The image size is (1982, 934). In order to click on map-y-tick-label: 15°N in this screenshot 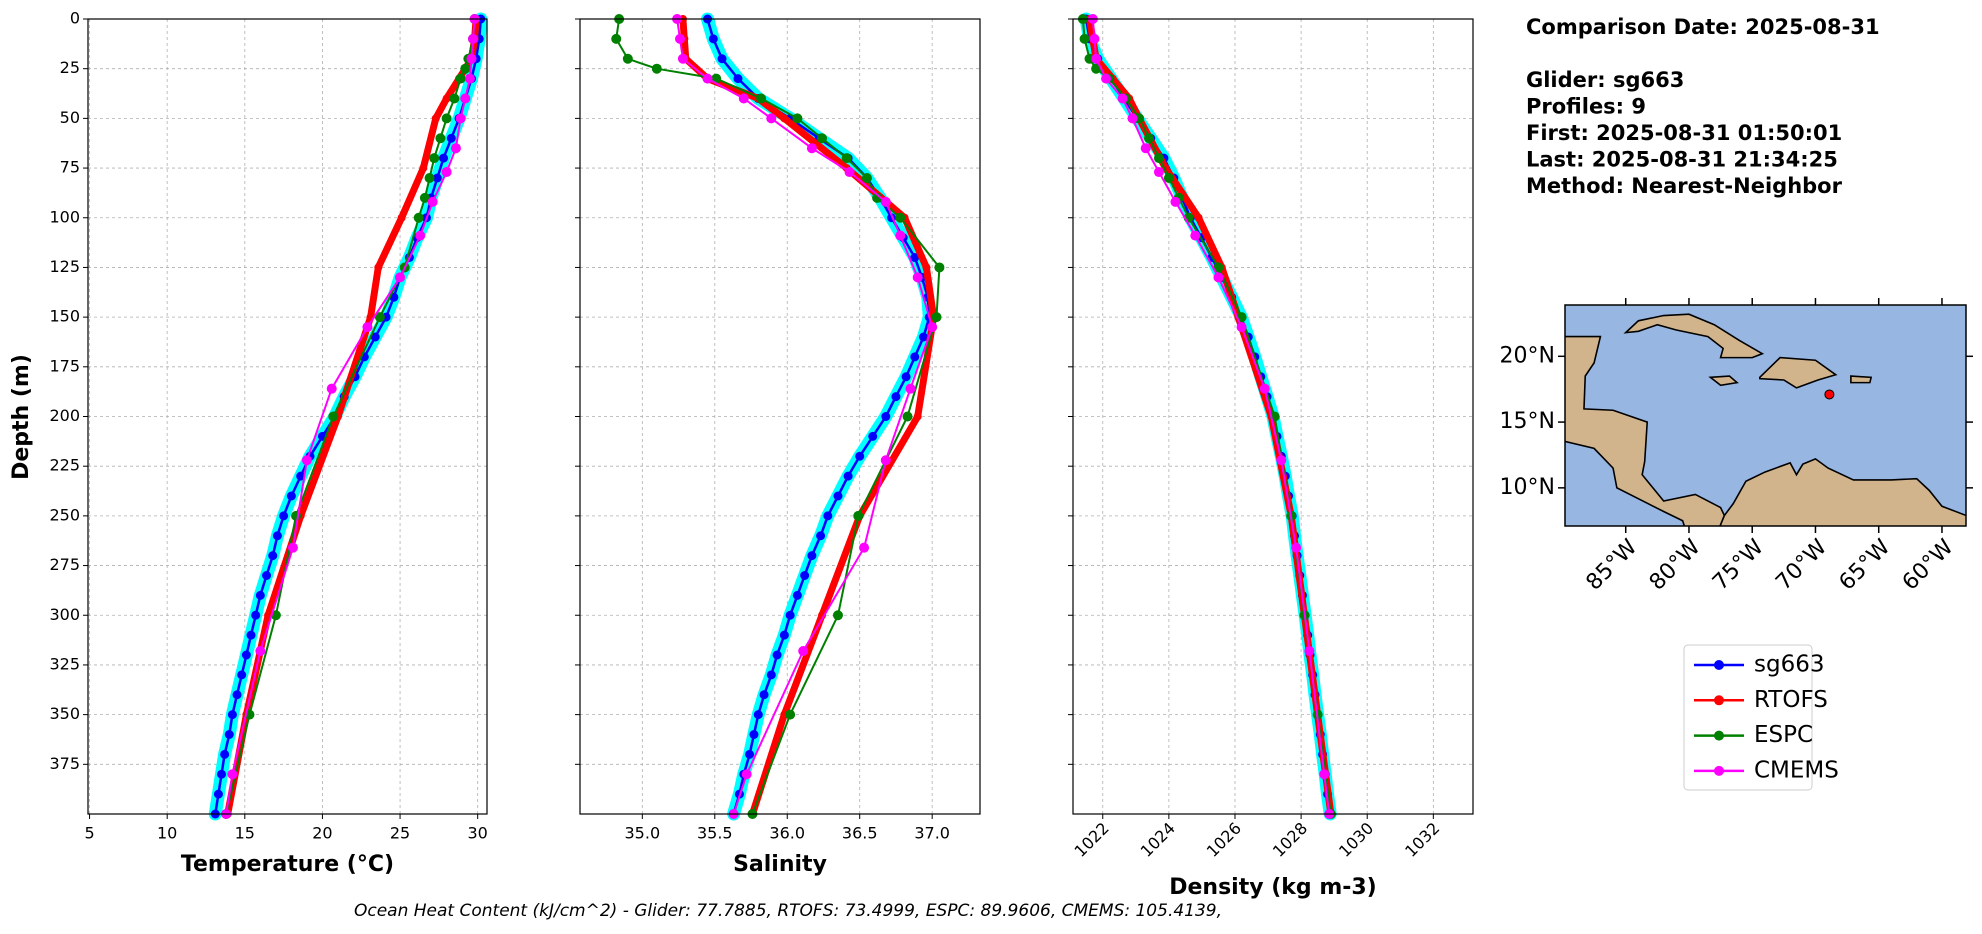, I will do `click(1527, 421)`.